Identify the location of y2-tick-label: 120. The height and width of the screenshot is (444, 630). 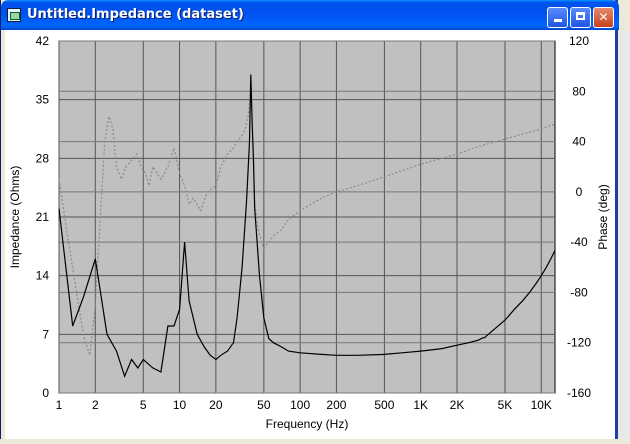
(579, 41).